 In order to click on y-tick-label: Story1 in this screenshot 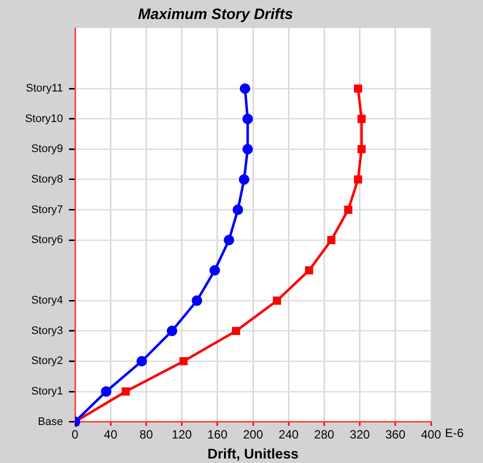, I will do `click(47, 392)`.